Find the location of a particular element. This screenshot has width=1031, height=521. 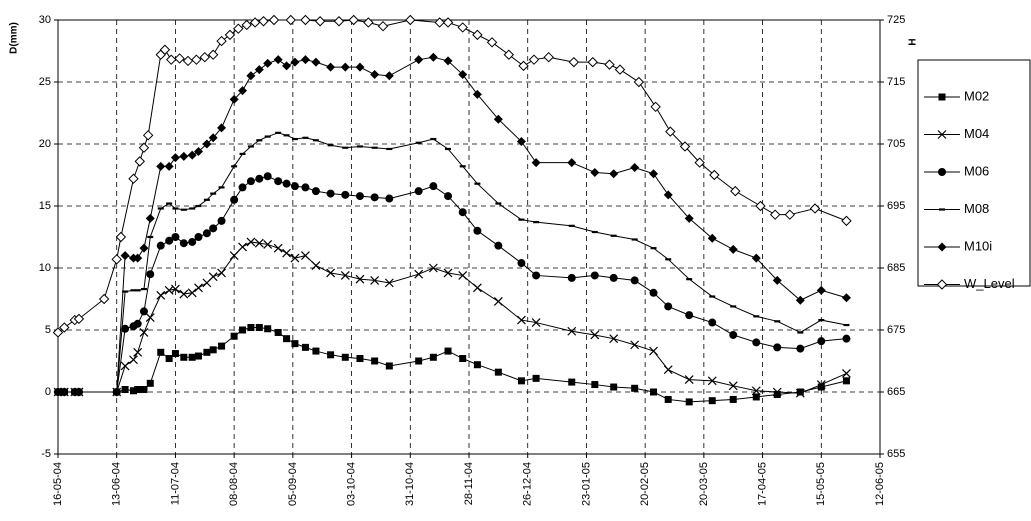

x-tick-label: 31-10-04 is located at coordinates (410, 484).